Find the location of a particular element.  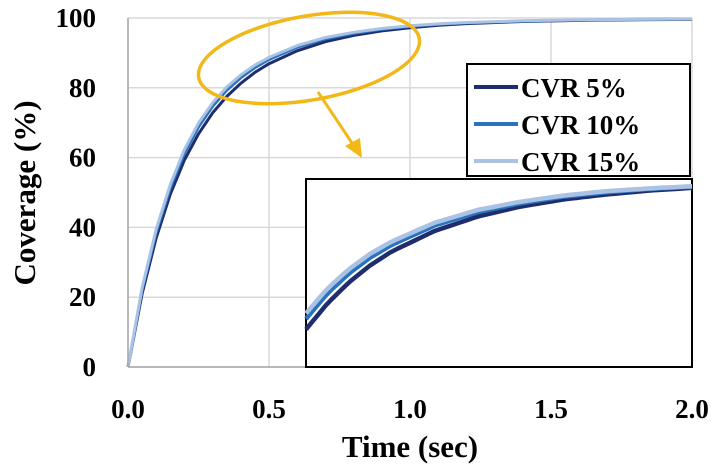

legend-frame is located at coordinates (578, 120).